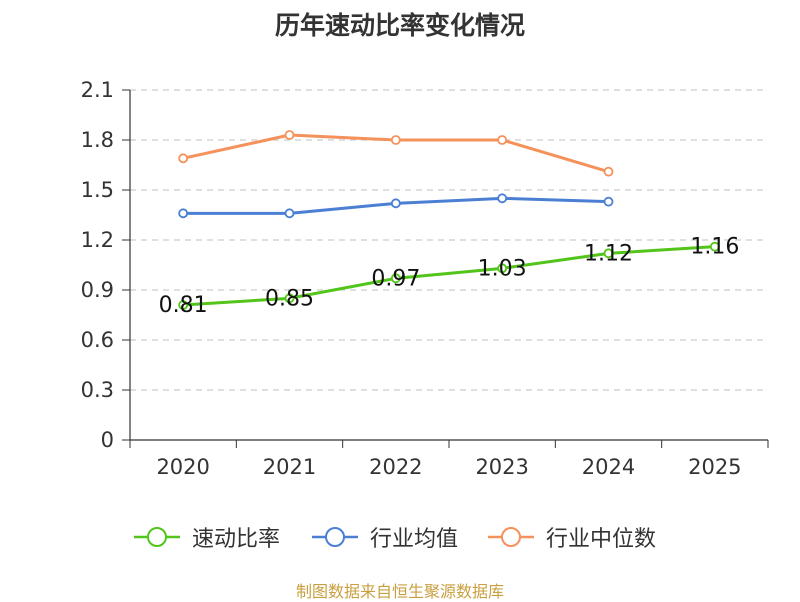 This screenshot has width=800, height=602. What do you see at coordinates (182, 467) in the screenshot?
I see `x-tick-label: 2020` at bounding box center [182, 467].